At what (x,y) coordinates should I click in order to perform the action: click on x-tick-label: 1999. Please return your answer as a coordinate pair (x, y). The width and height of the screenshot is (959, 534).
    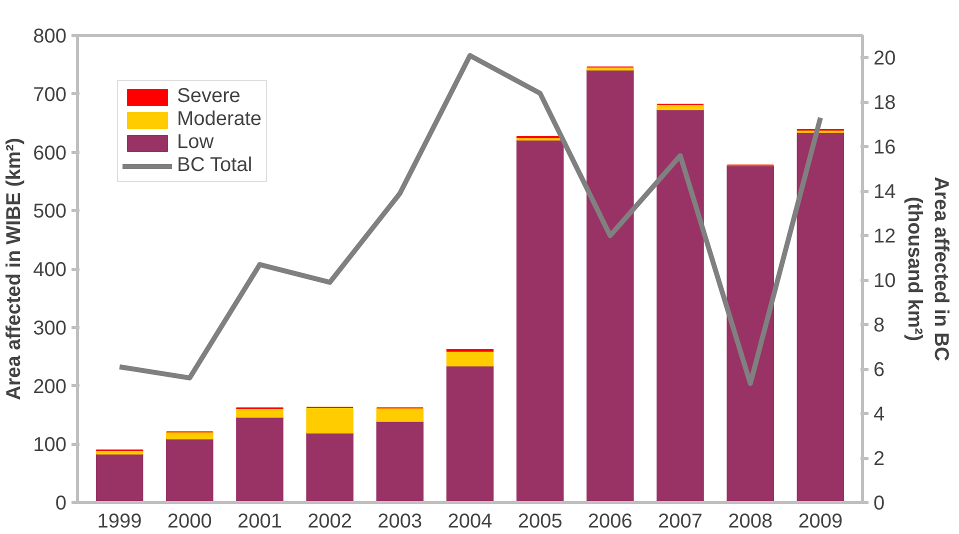
    Looking at the image, I should click on (119, 521).